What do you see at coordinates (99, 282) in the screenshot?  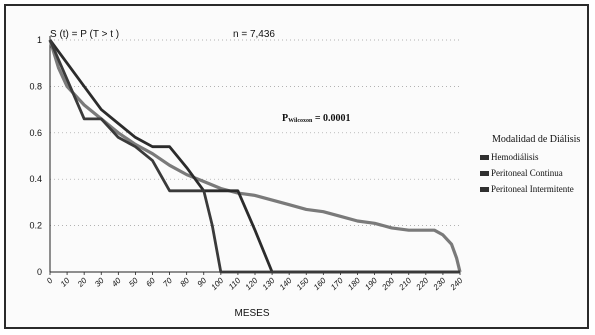 I see `x-tick-label: 30` at bounding box center [99, 282].